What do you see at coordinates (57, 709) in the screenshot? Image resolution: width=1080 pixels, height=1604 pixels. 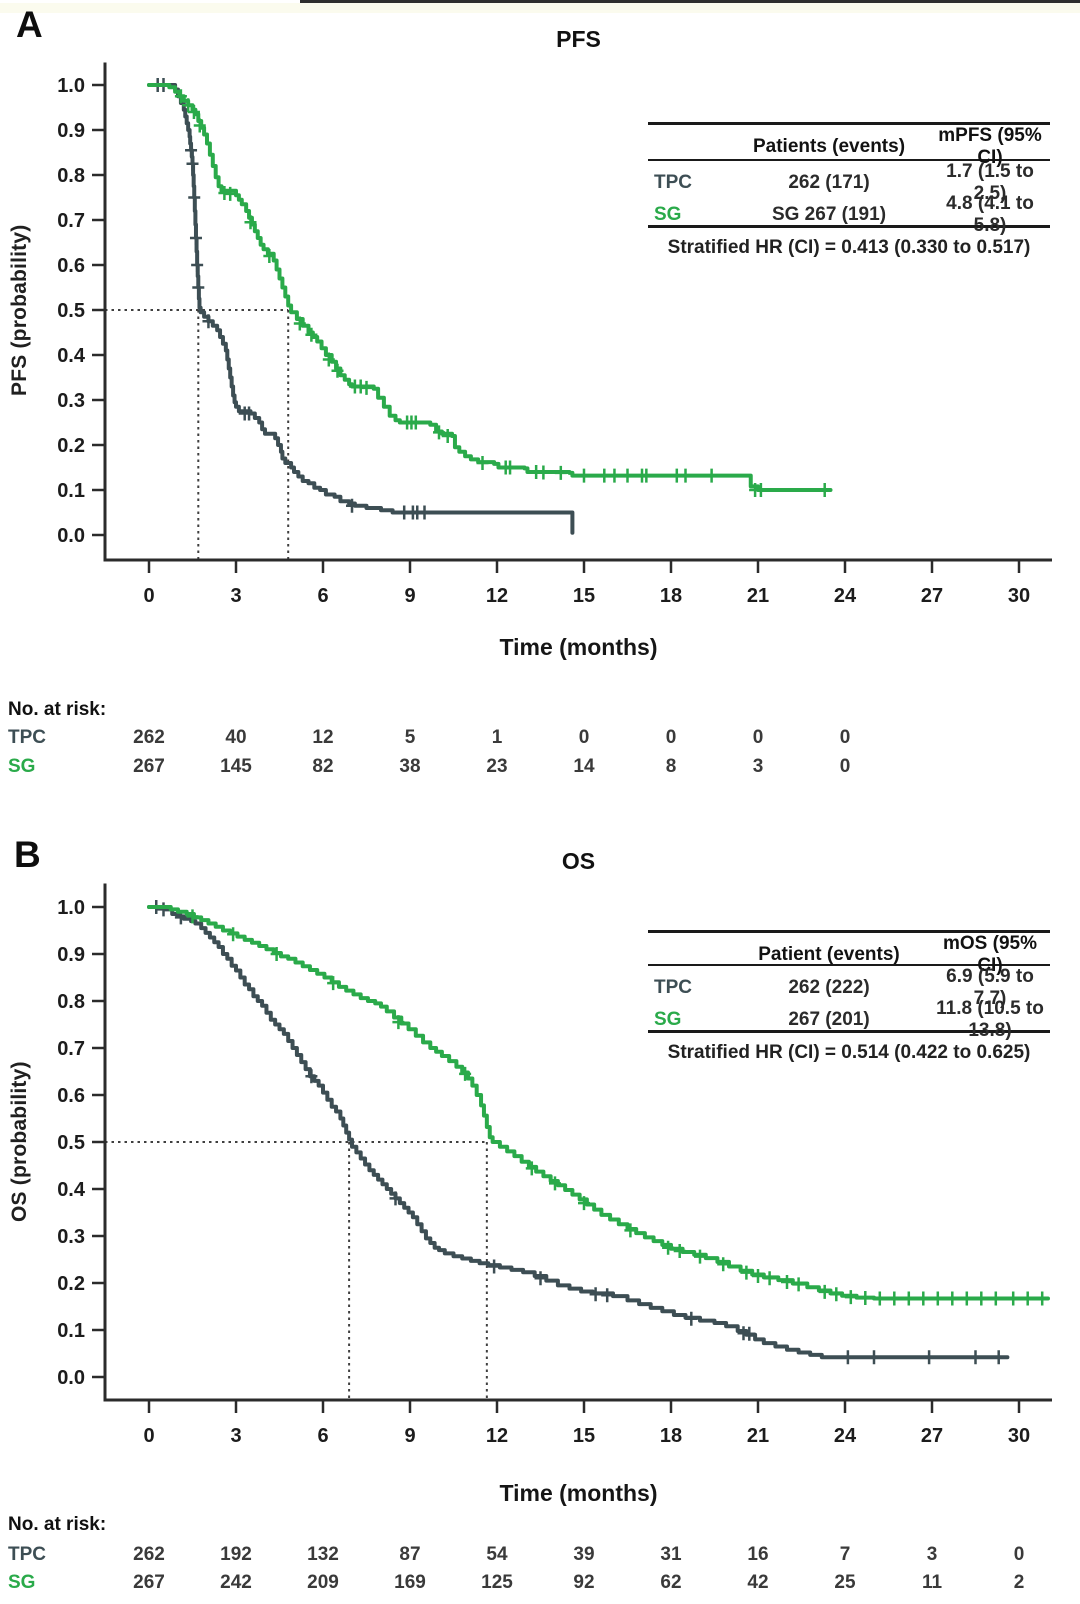 I see `pfs-risk-label: No. at risk:` at bounding box center [57, 709].